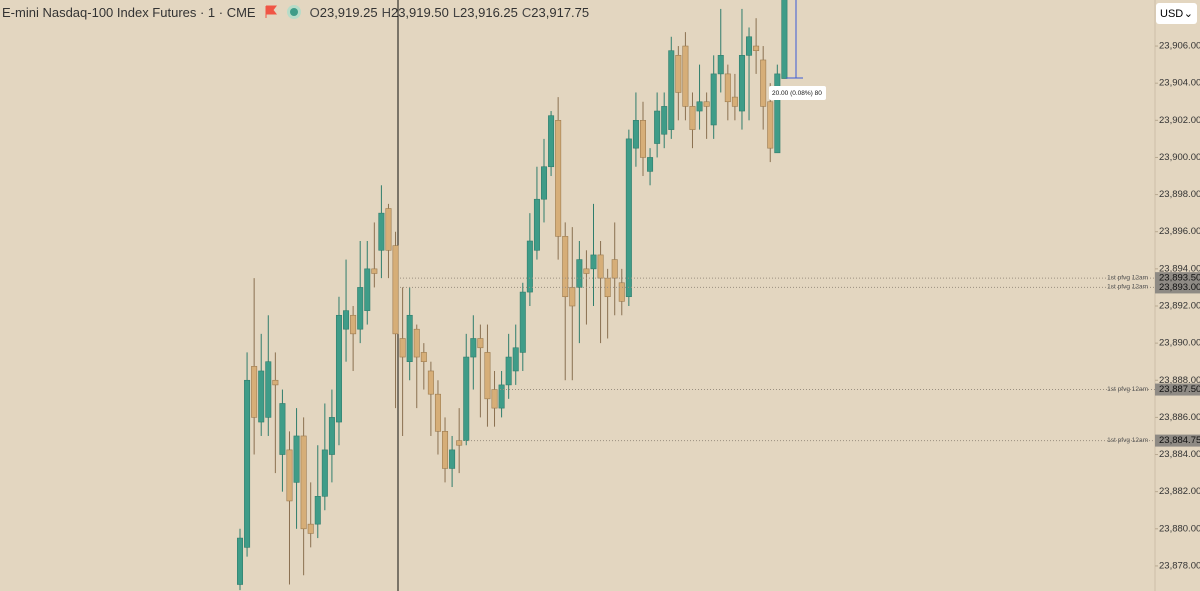 This screenshot has height=591, width=1200. I want to click on y-tick-label: 23,890.00, so click(1179, 343).